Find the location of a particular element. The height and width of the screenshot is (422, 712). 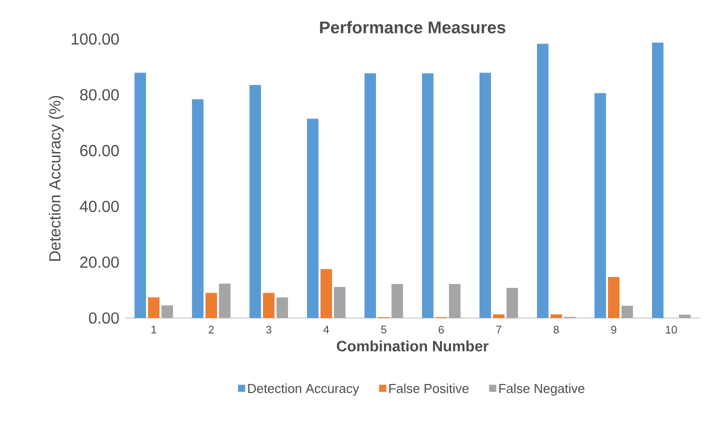

y-tick-label: 40.00 is located at coordinates (99, 206).